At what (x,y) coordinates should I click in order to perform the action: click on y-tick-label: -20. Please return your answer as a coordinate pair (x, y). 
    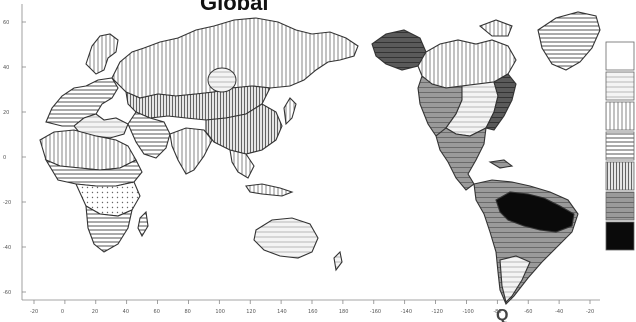
    Looking at the image, I should click on (7, 203).